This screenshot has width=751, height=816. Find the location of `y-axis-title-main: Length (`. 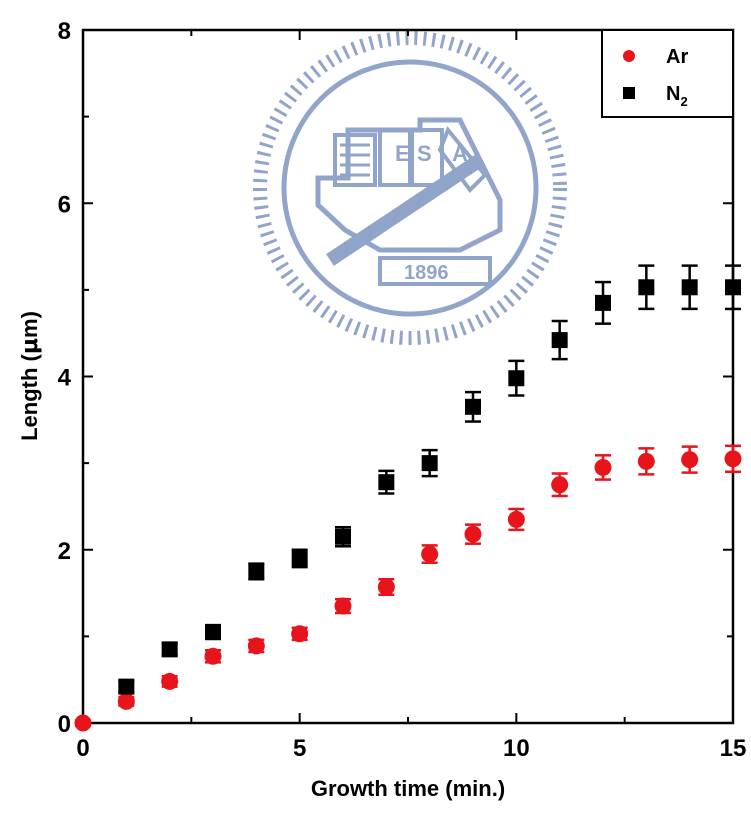

y-axis-title-main: Length ( is located at coordinates (29, 397).